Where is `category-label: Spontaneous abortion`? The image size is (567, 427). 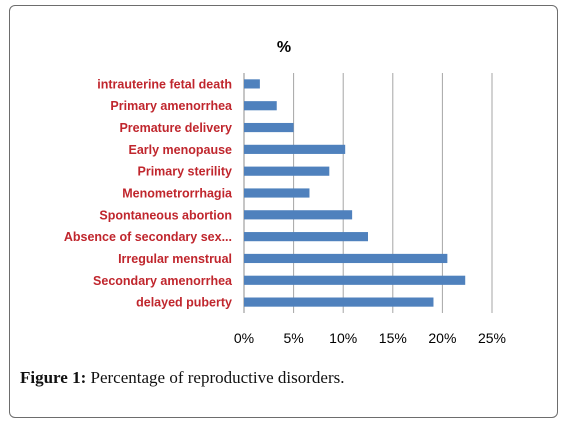 category-label: Spontaneous abortion is located at coordinates (165, 215).